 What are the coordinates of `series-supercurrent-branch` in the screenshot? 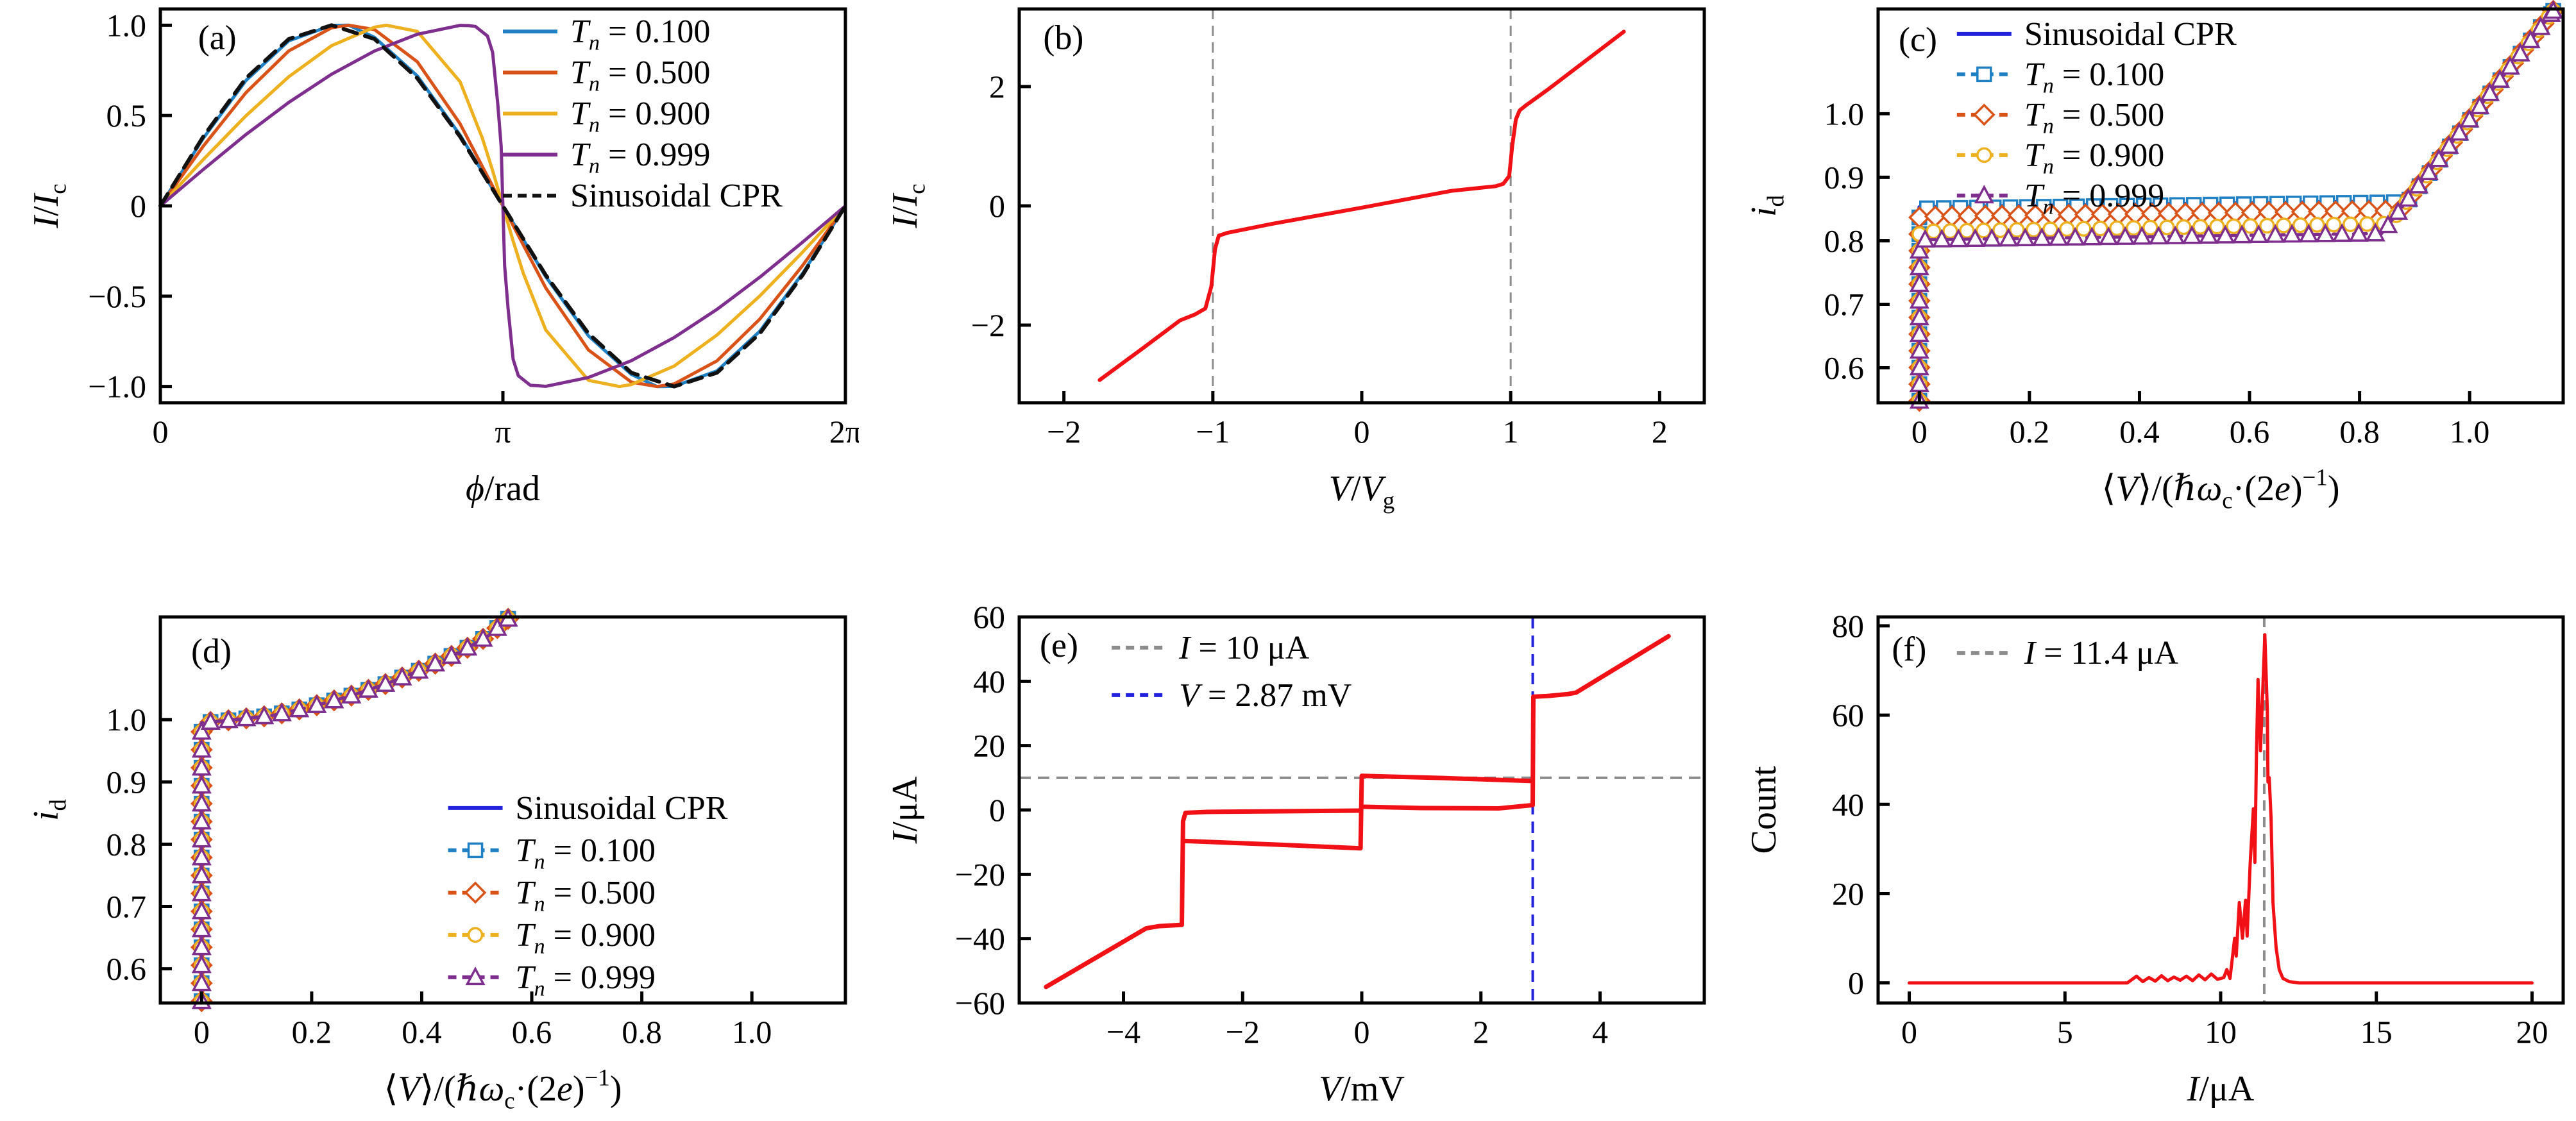 It's located at (1446, 812).